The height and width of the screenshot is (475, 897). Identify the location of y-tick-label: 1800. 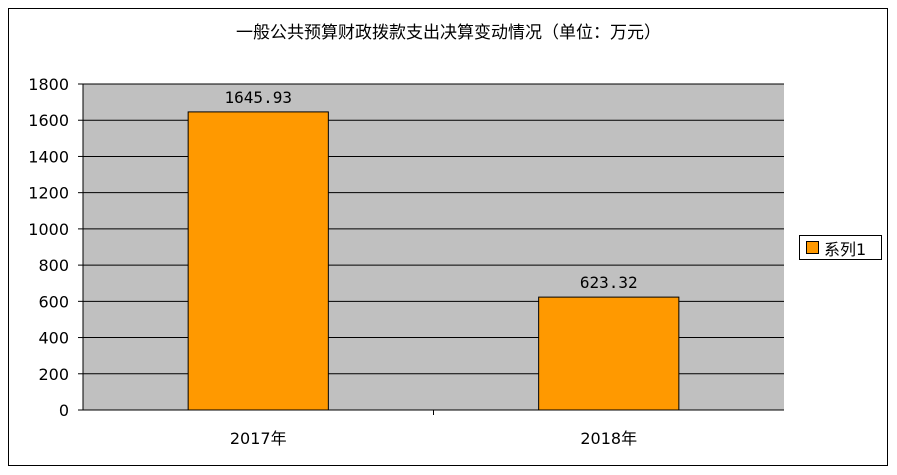
(48, 84).